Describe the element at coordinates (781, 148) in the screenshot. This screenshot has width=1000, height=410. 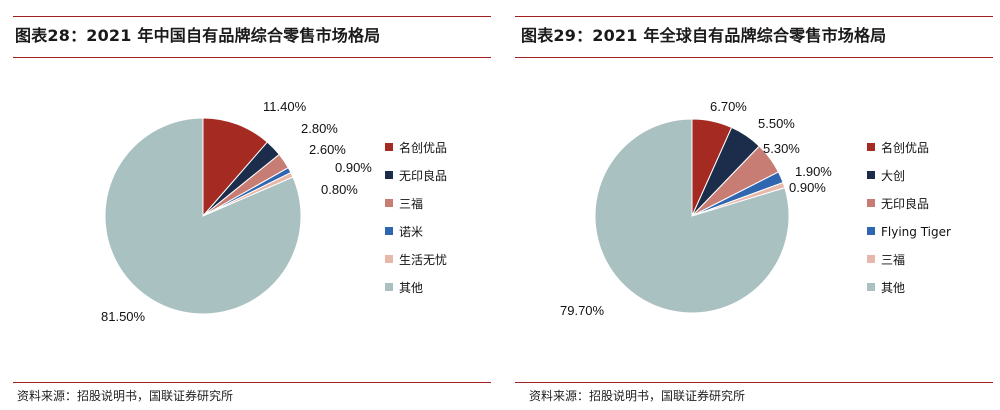
I see `data-label: 5.30%` at that location.